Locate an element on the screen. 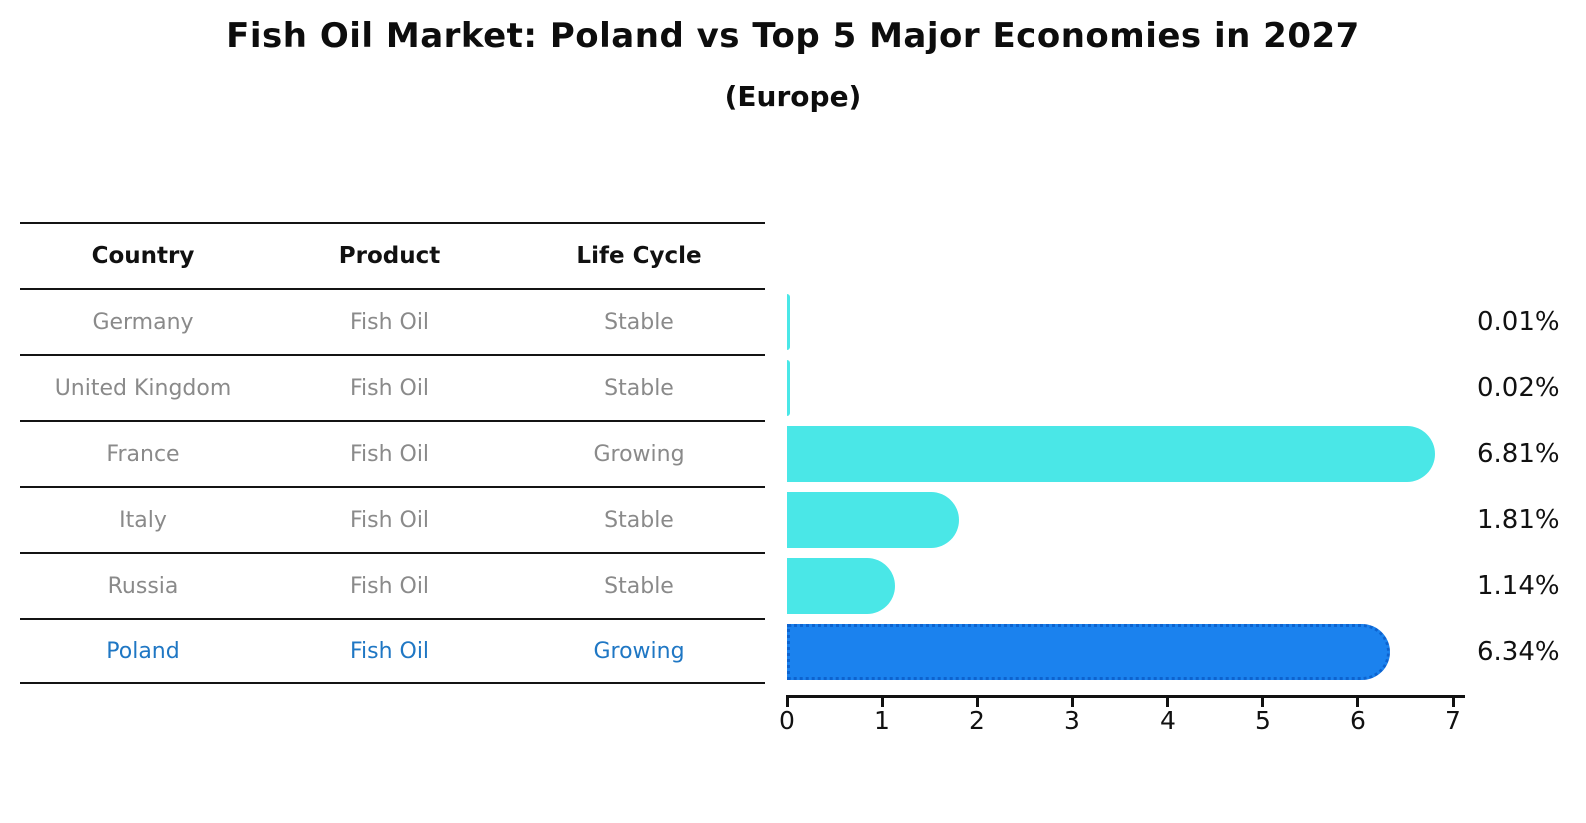 The height and width of the screenshot is (823, 1586). value-label-france: 6.81% is located at coordinates (1518, 454).